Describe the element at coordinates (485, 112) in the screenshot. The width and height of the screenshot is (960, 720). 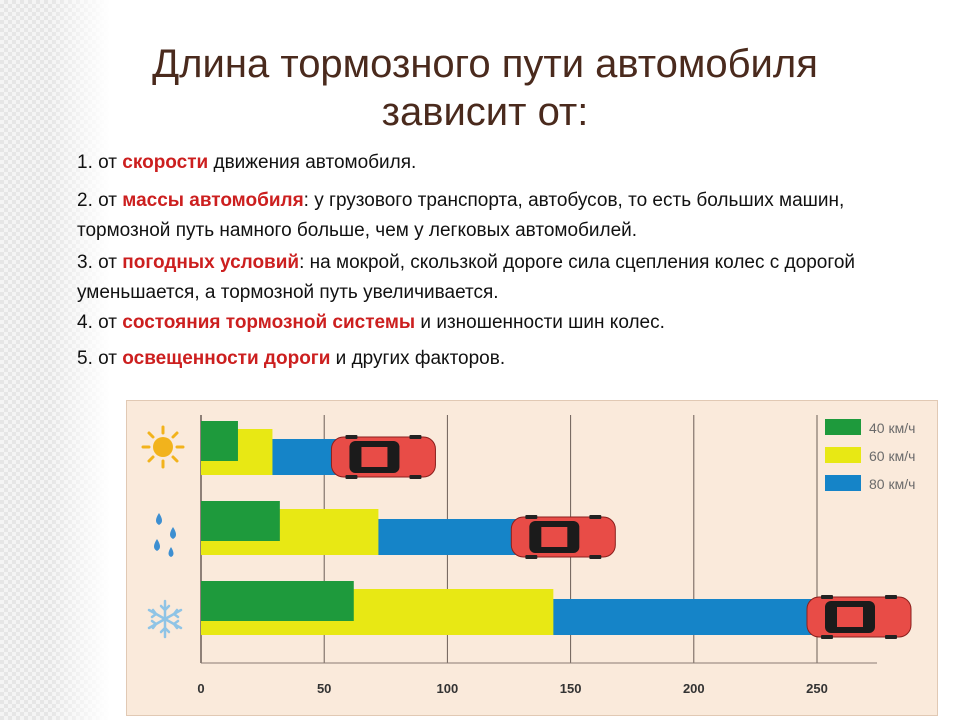
I see `title-line-2: зависит от:` at that location.